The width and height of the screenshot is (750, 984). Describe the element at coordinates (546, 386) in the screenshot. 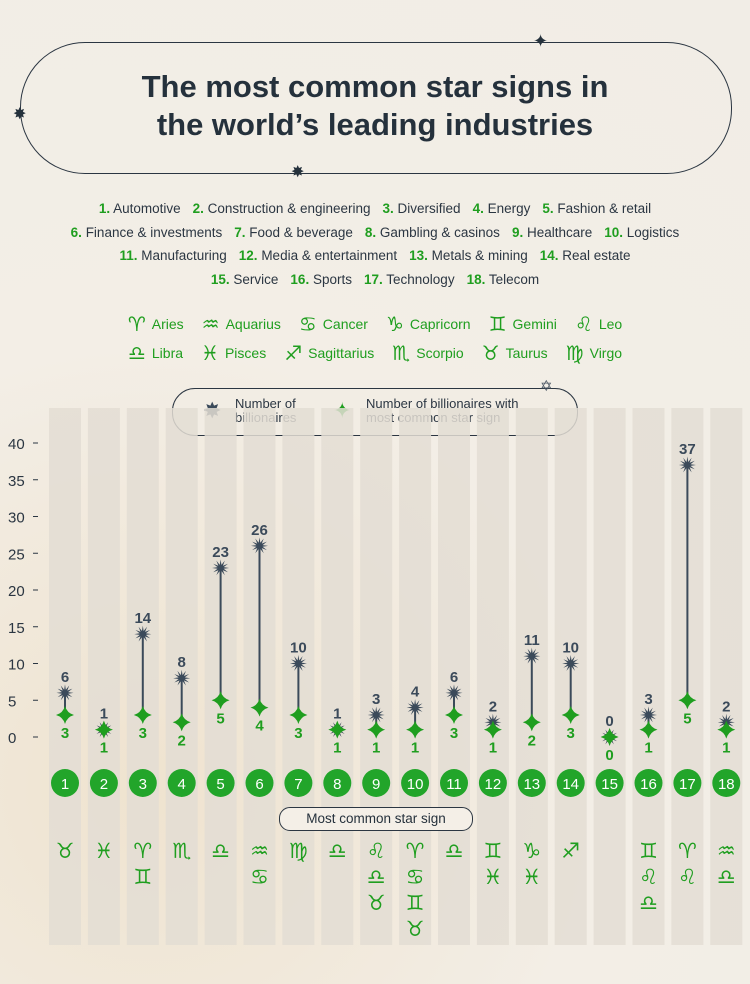

I see `sparkle-outline-icon: ✡` at that location.